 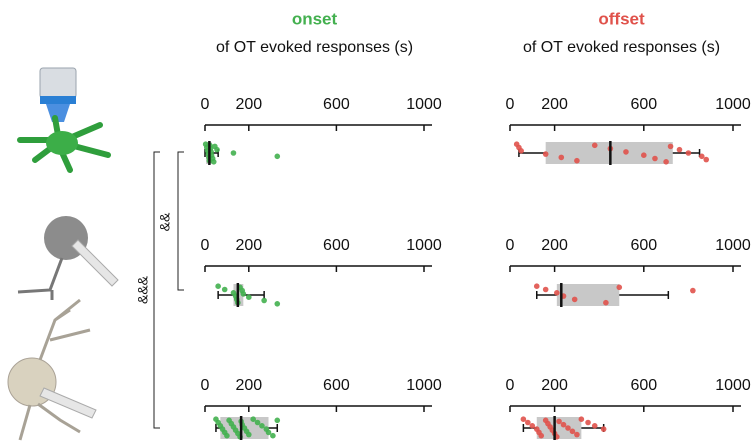 What do you see at coordinates (315, 18) in the screenshot?
I see `column-title: onset` at bounding box center [315, 18].